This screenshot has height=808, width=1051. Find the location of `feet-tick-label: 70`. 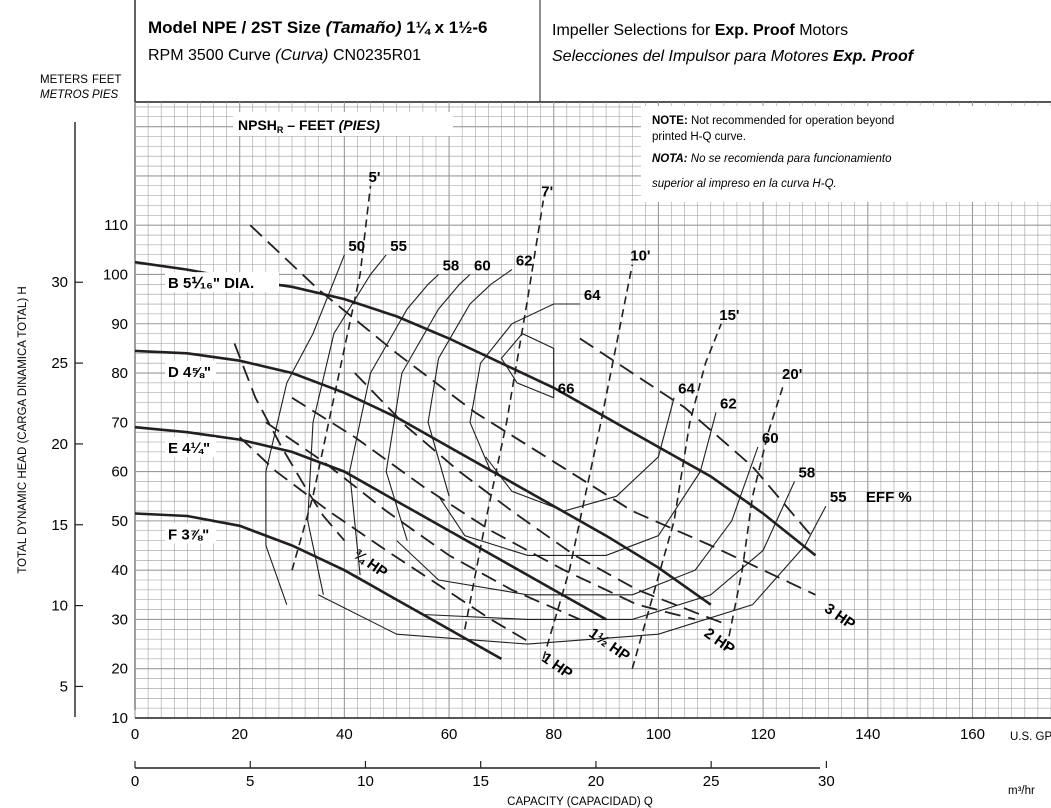

feet-tick-label: 70 is located at coordinates (119, 422).